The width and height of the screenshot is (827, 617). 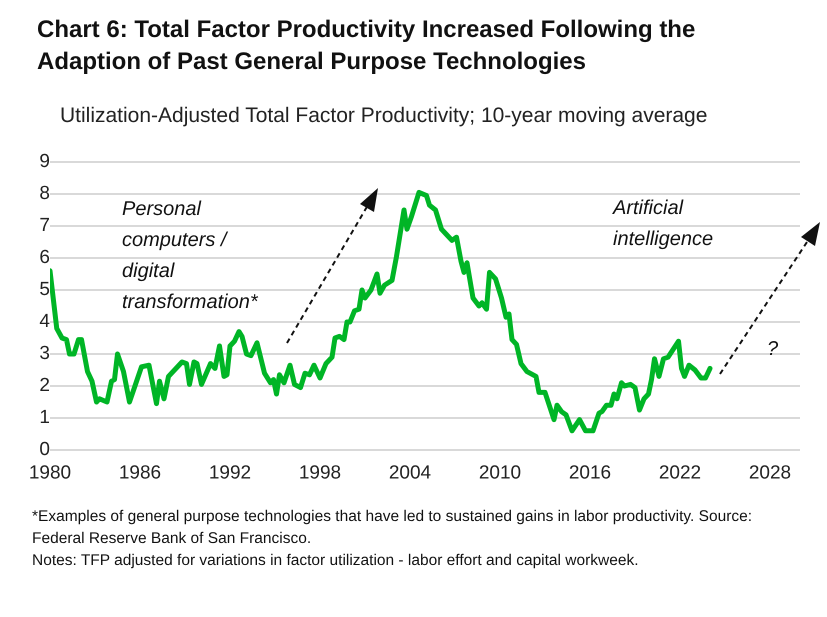 What do you see at coordinates (44, 321) in the screenshot?
I see `y-tick-label: 4` at bounding box center [44, 321].